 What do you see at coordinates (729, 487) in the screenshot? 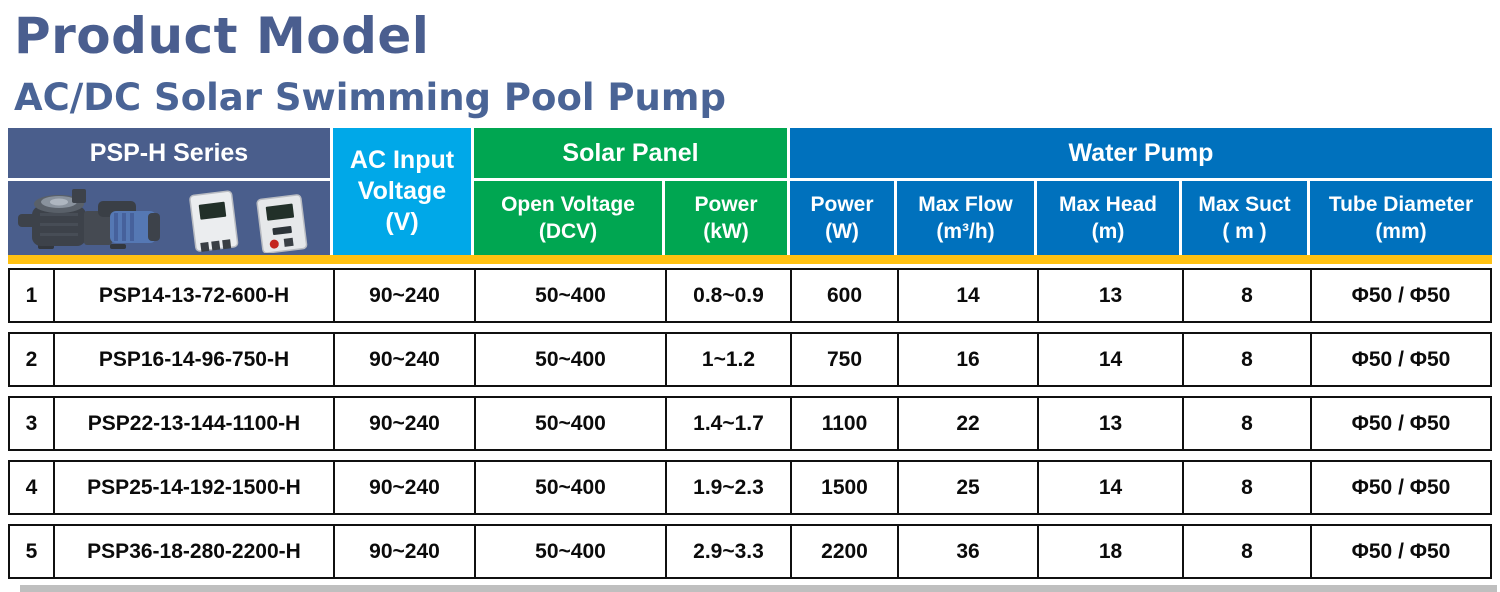
I see `power-kw-cell: 1.9~2.3` at bounding box center [729, 487].